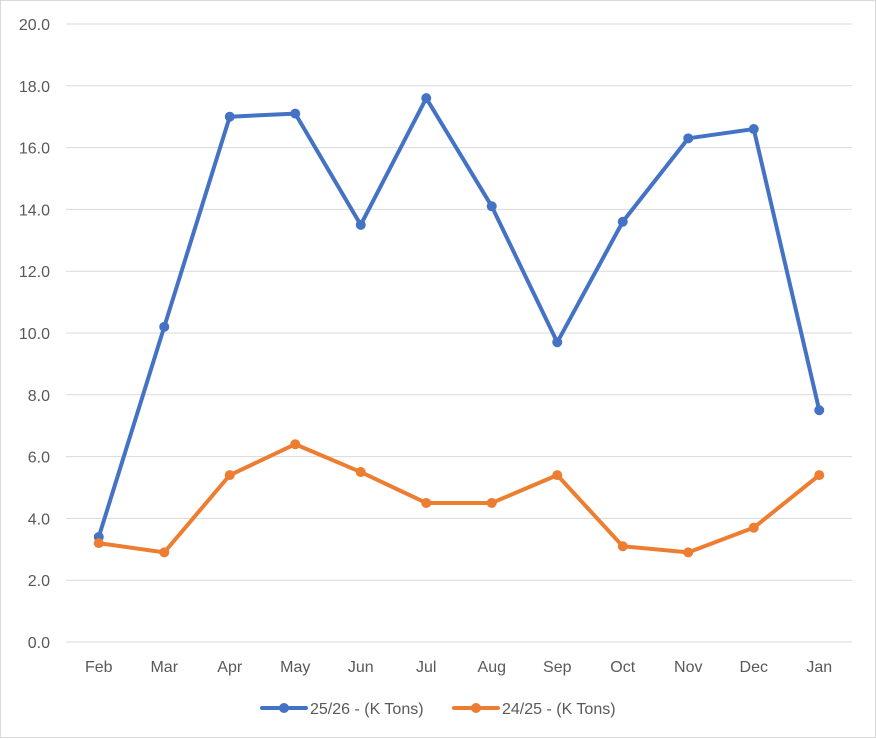 The image size is (876, 739). What do you see at coordinates (34, 87) in the screenshot?
I see `y-tick-label: 18.0` at bounding box center [34, 87].